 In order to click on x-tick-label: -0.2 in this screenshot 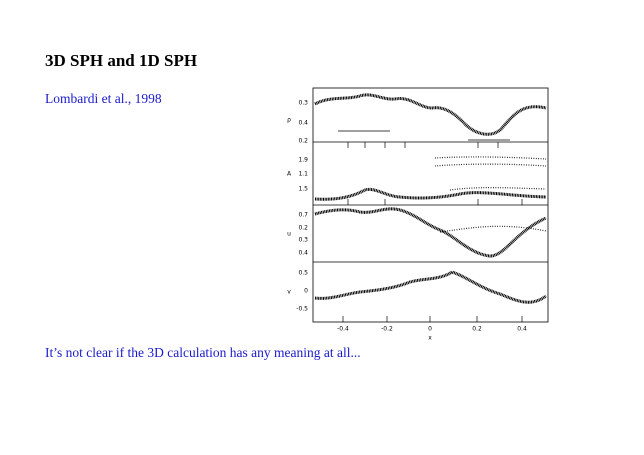, I will do `click(387, 329)`.